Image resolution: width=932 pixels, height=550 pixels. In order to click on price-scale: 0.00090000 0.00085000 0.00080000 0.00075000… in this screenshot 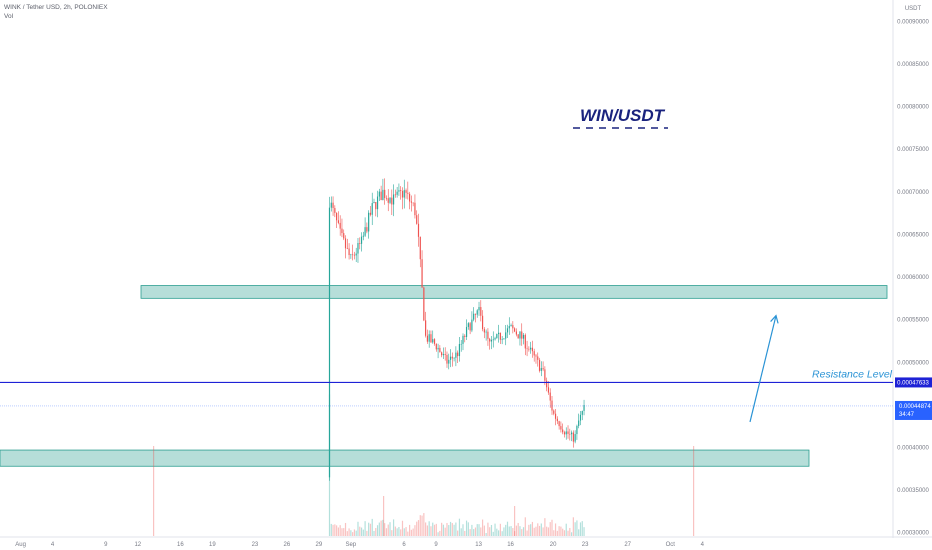, I will do `click(913, 277)`.